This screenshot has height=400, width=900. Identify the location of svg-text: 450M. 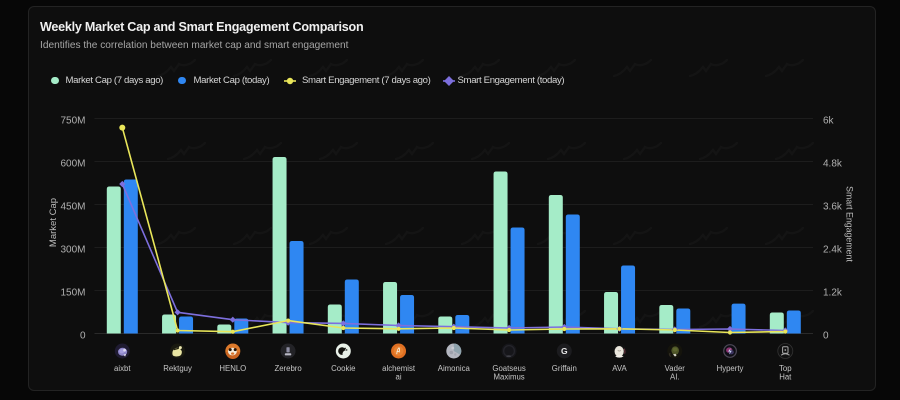
(72, 207).